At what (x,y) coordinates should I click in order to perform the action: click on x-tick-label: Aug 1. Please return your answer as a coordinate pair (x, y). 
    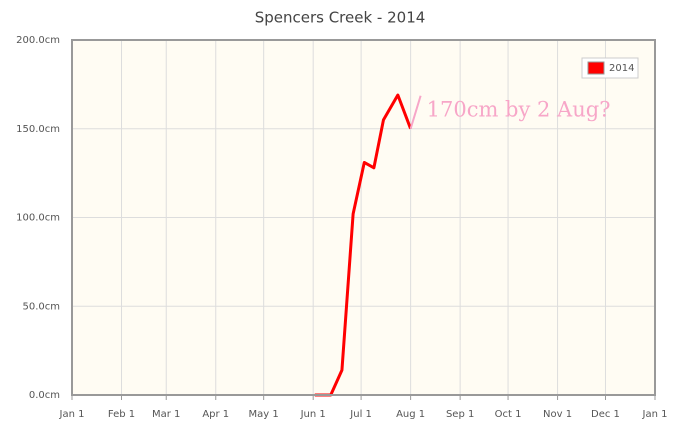
    Looking at the image, I should click on (410, 414).